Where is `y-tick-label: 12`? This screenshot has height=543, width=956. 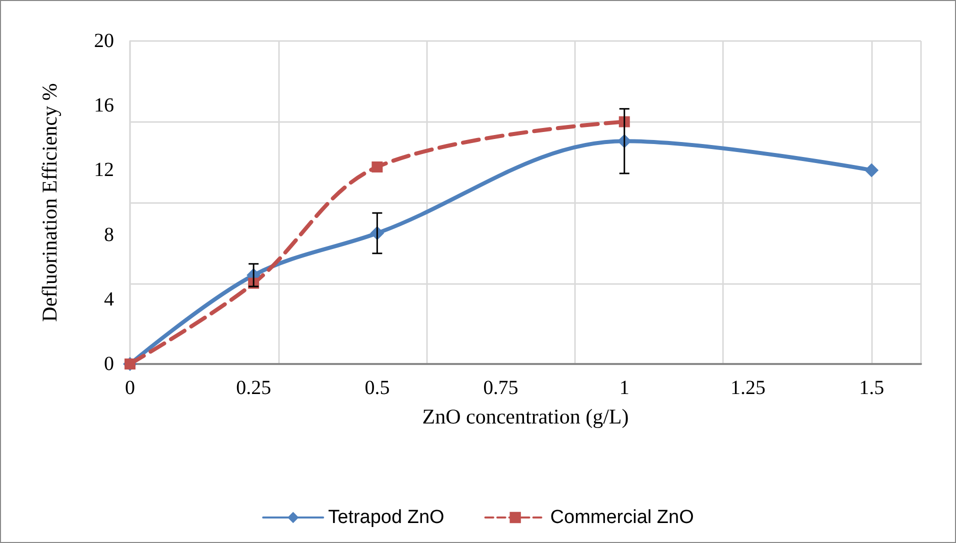 y-tick-label: 12 is located at coordinates (104, 170).